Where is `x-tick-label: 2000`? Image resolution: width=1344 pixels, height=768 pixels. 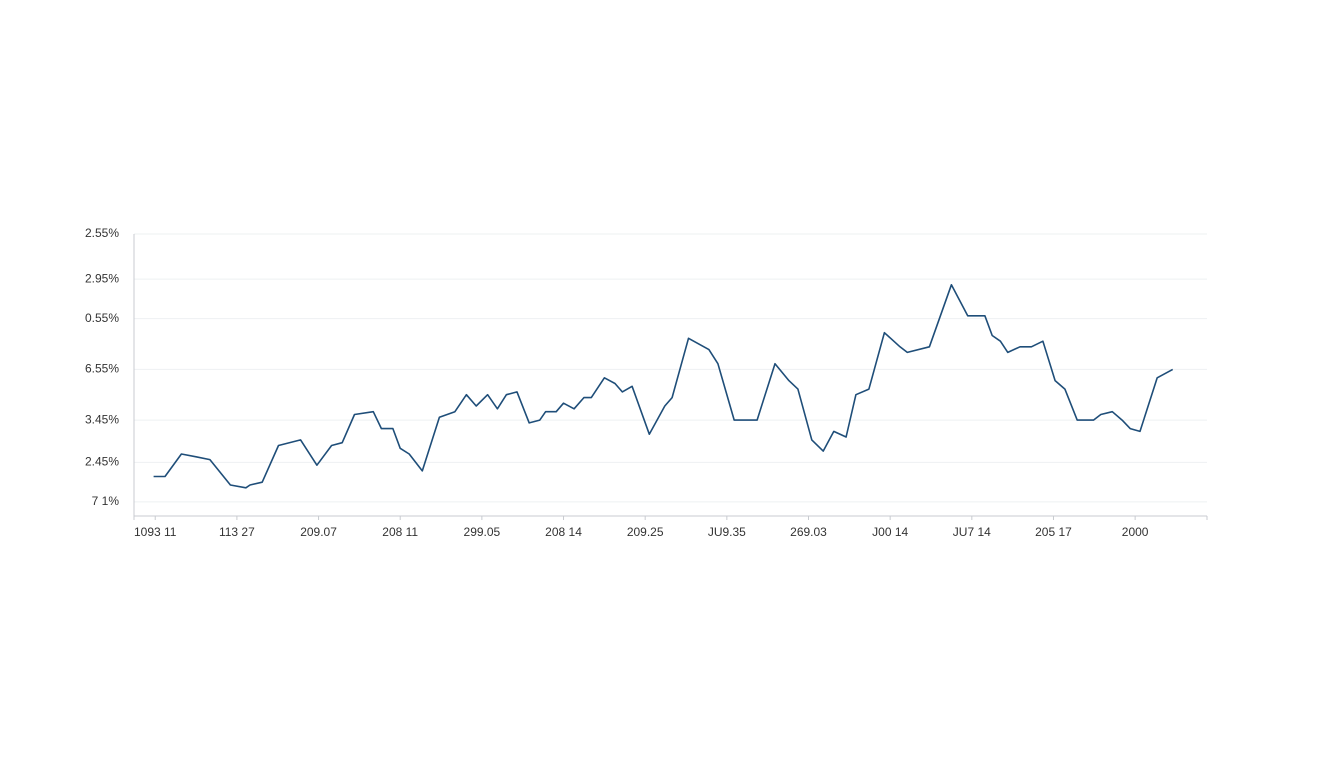
x-tick-label: 2000 is located at coordinates (1135, 532).